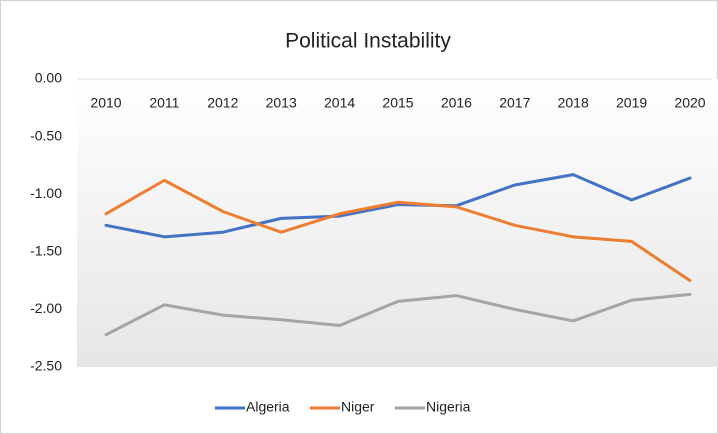 The height and width of the screenshot is (434, 718). What do you see at coordinates (46, 308) in the screenshot?
I see `y-tick-label: -2.00` at bounding box center [46, 308].